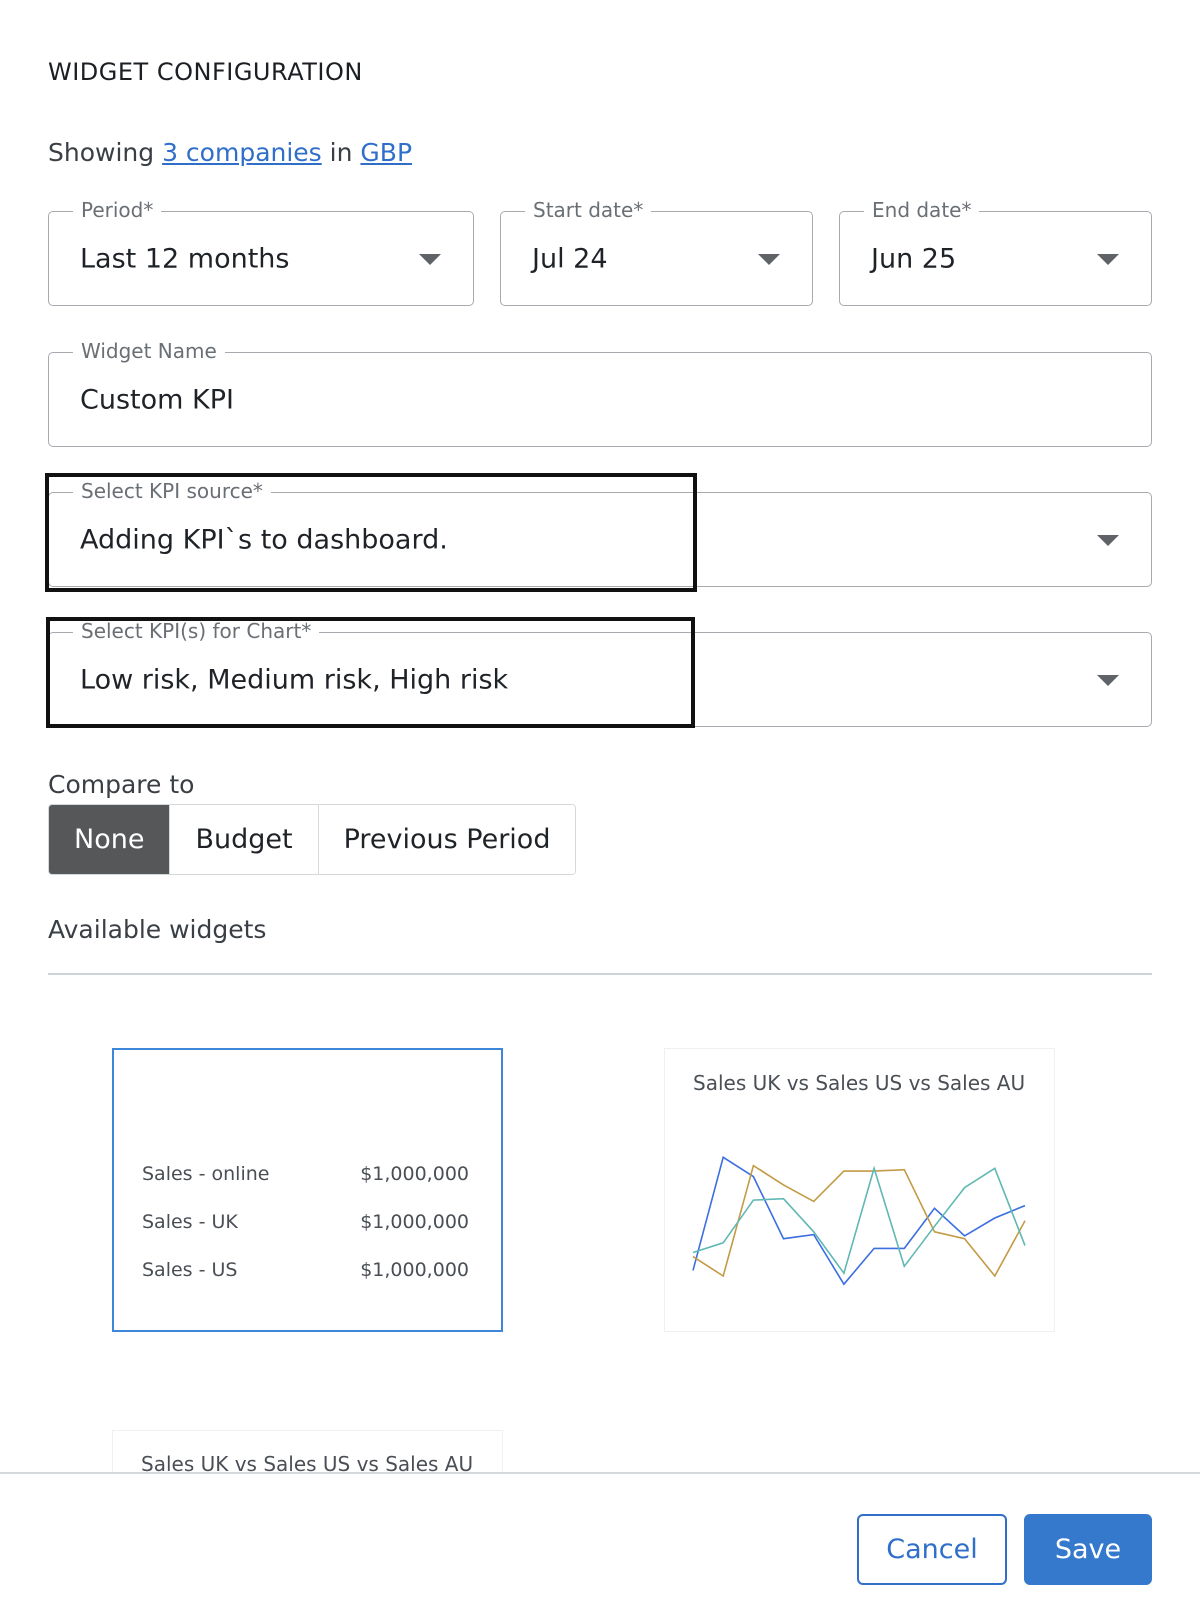 The image size is (1200, 1624). Describe the element at coordinates (206, 1174) in the screenshot. I see `kpi-row-name: Sales - online` at that location.